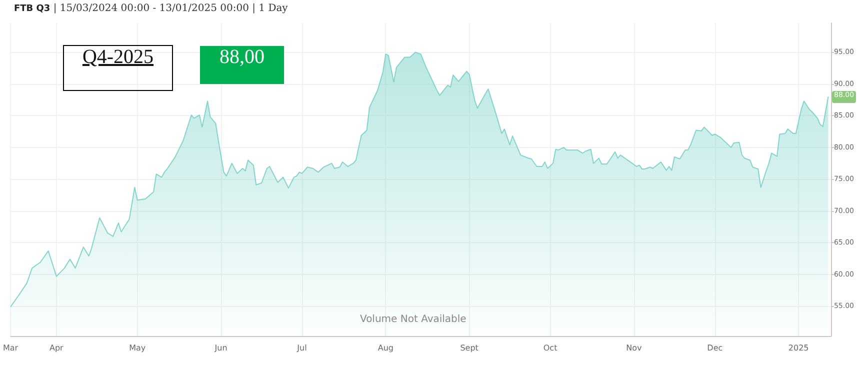 The image size is (857, 373). Describe the element at coordinates (137, 348) in the screenshot. I see `x-tick-label: May` at that location.